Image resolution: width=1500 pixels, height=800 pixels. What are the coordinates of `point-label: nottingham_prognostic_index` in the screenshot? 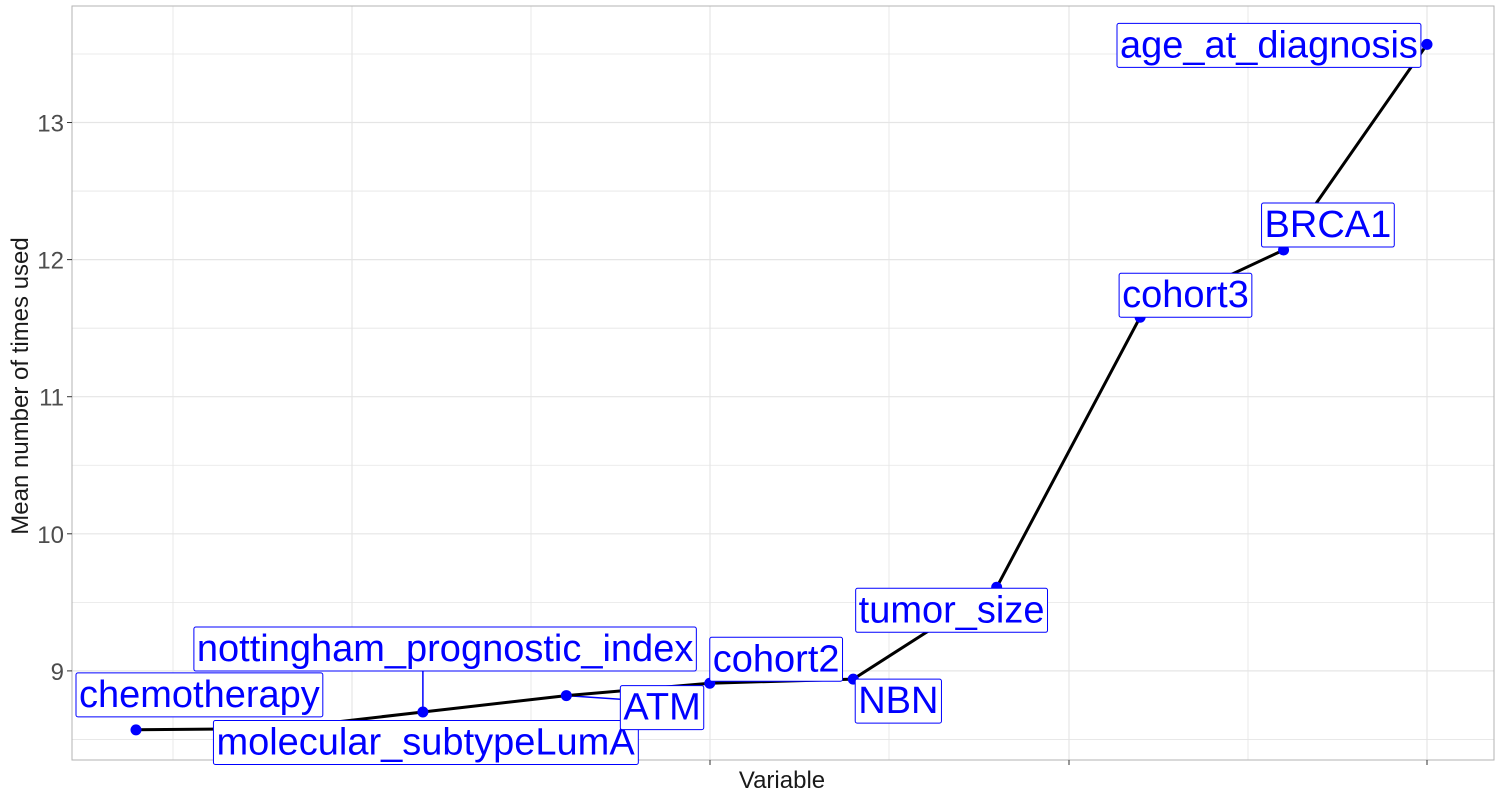 It's located at (445, 649).